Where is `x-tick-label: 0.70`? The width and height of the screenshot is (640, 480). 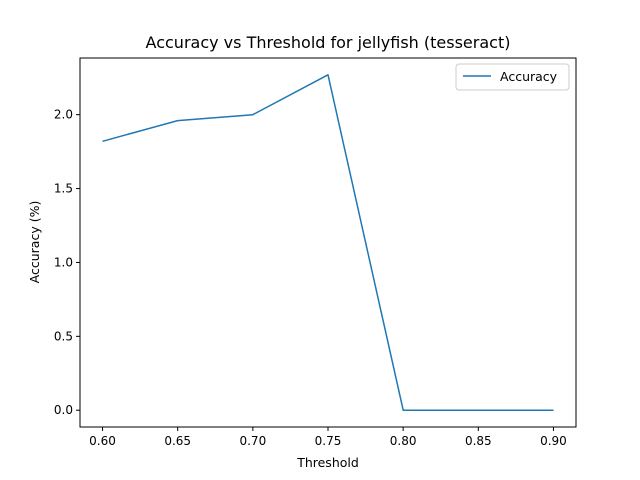 x-tick-label: 0.70 is located at coordinates (252, 441).